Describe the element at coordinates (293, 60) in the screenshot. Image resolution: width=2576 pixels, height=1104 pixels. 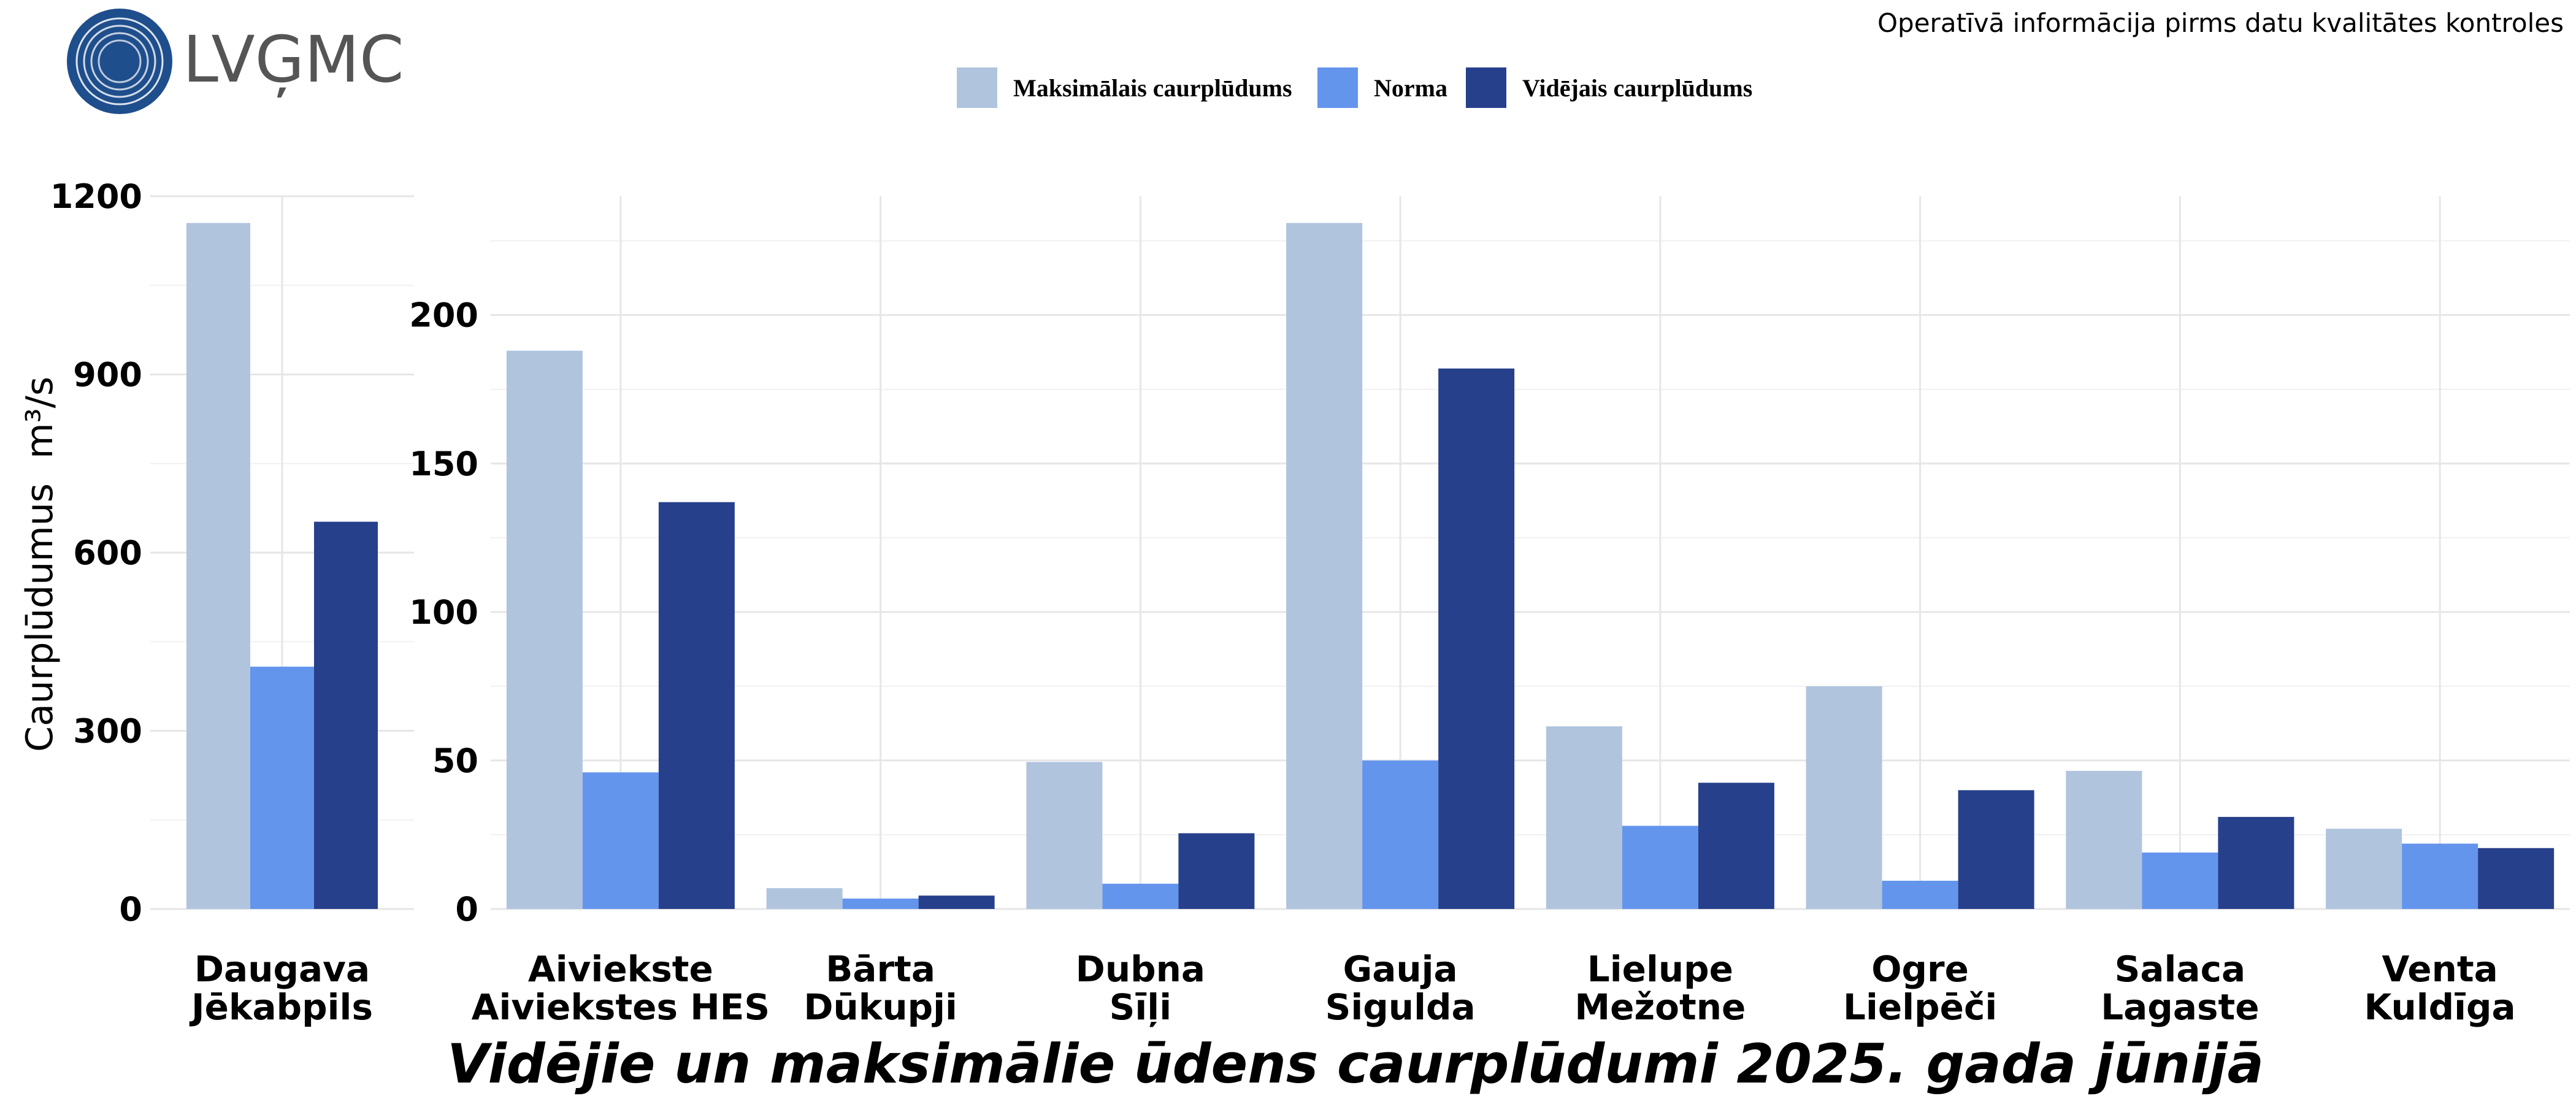
I see `logo-text: LVĢMC` at that location.